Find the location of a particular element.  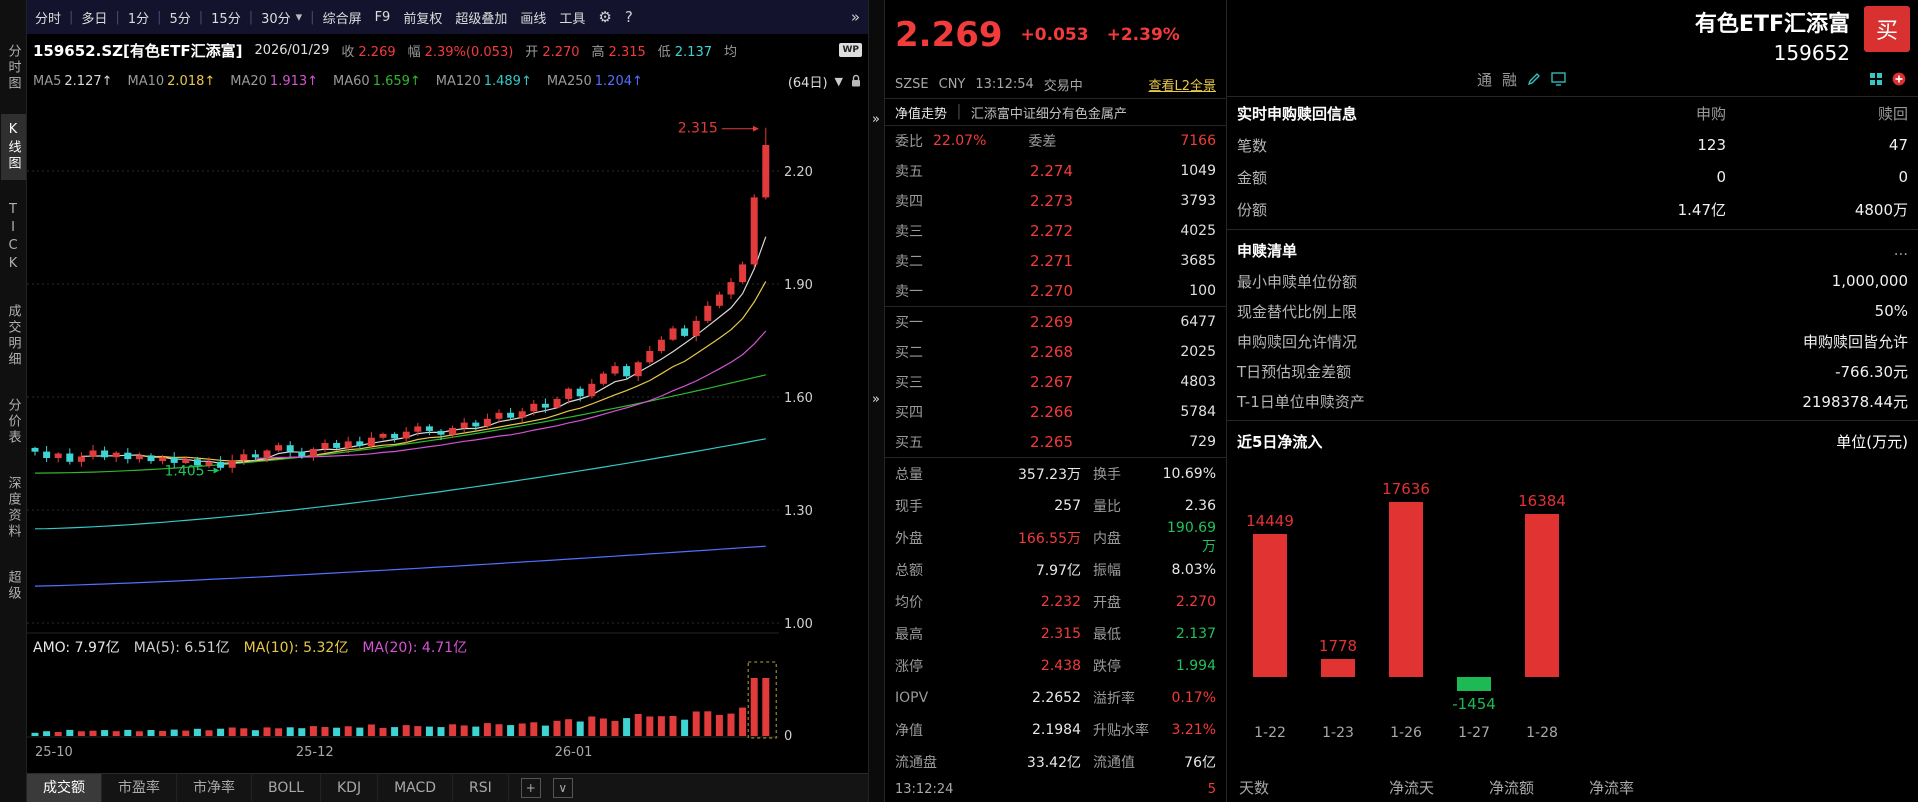

l2-panorama-link: 查看L2全景 is located at coordinates (1182, 86).